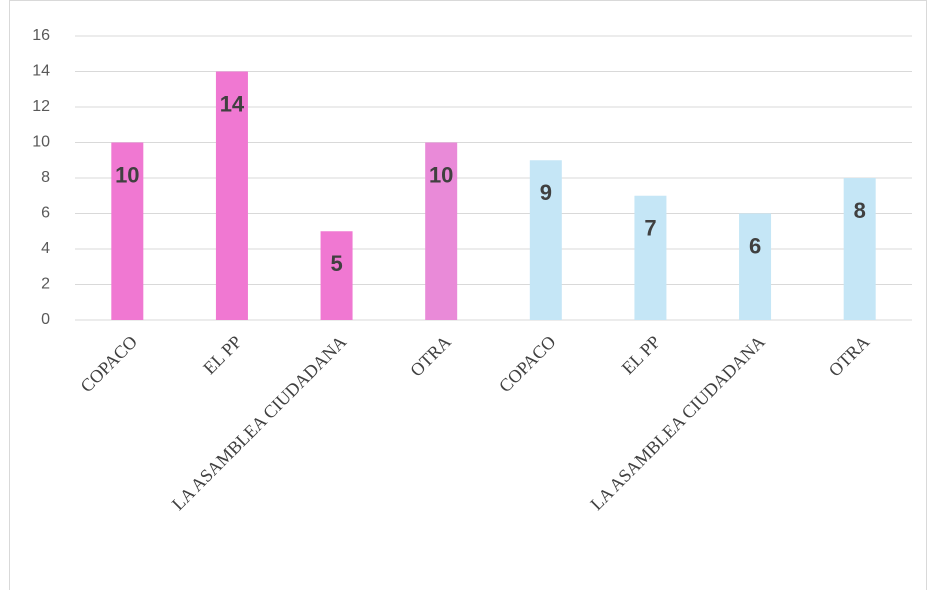 The height and width of the screenshot is (590, 928). Describe the element at coordinates (650, 228) in the screenshot. I see `data-label: 7` at that location.